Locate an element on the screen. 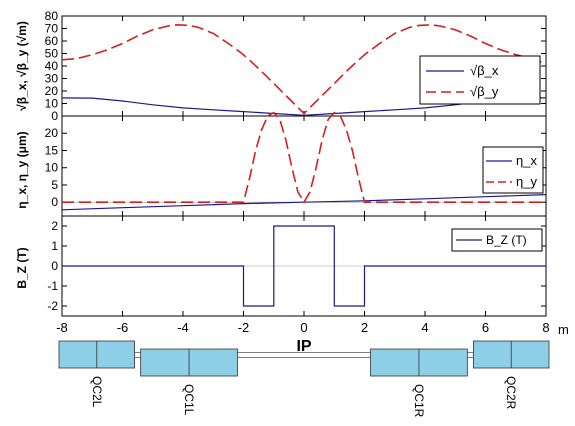 The image size is (575, 426). beta-ytick-label: 70 is located at coordinates (52, 29).